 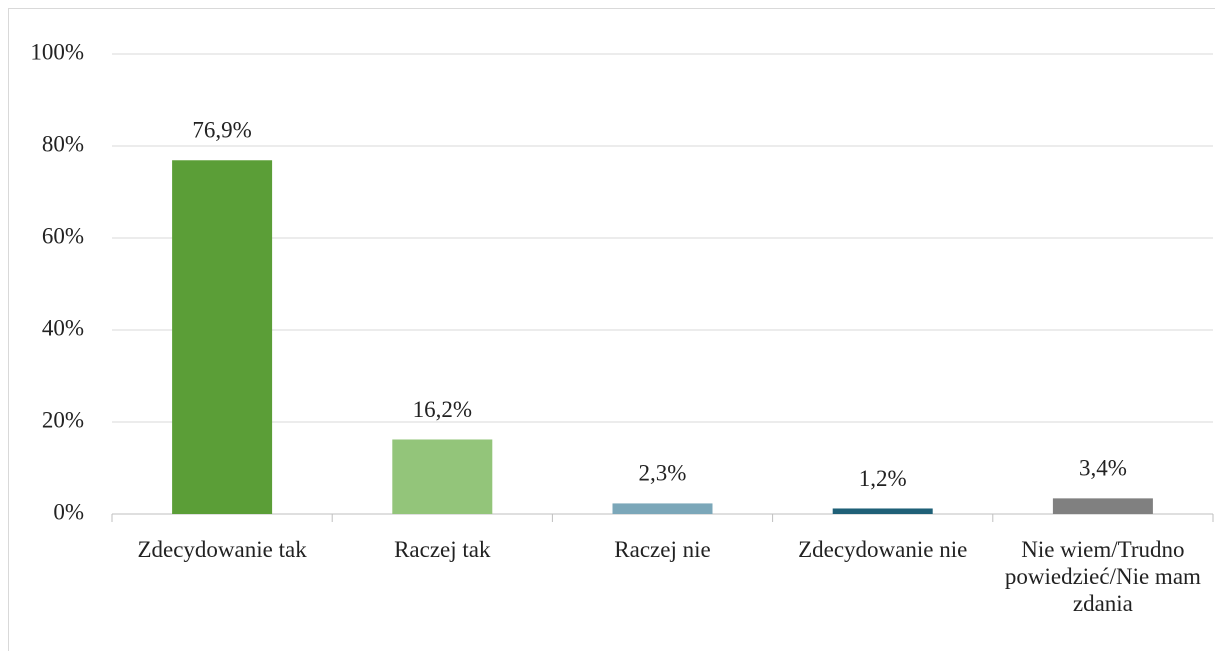 What do you see at coordinates (663, 473) in the screenshot?
I see `value-label: 2,3%` at bounding box center [663, 473].